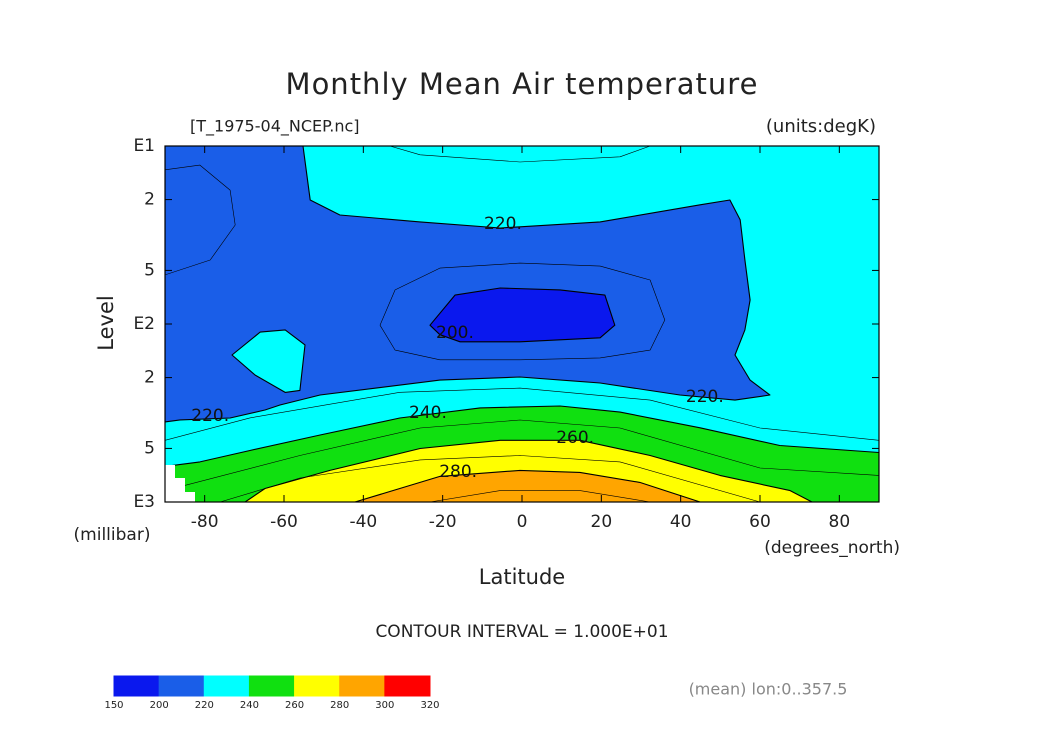  What do you see at coordinates (294, 705) in the screenshot?
I see `colorbar-tick-label: 260` at bounding box center [294, 705].